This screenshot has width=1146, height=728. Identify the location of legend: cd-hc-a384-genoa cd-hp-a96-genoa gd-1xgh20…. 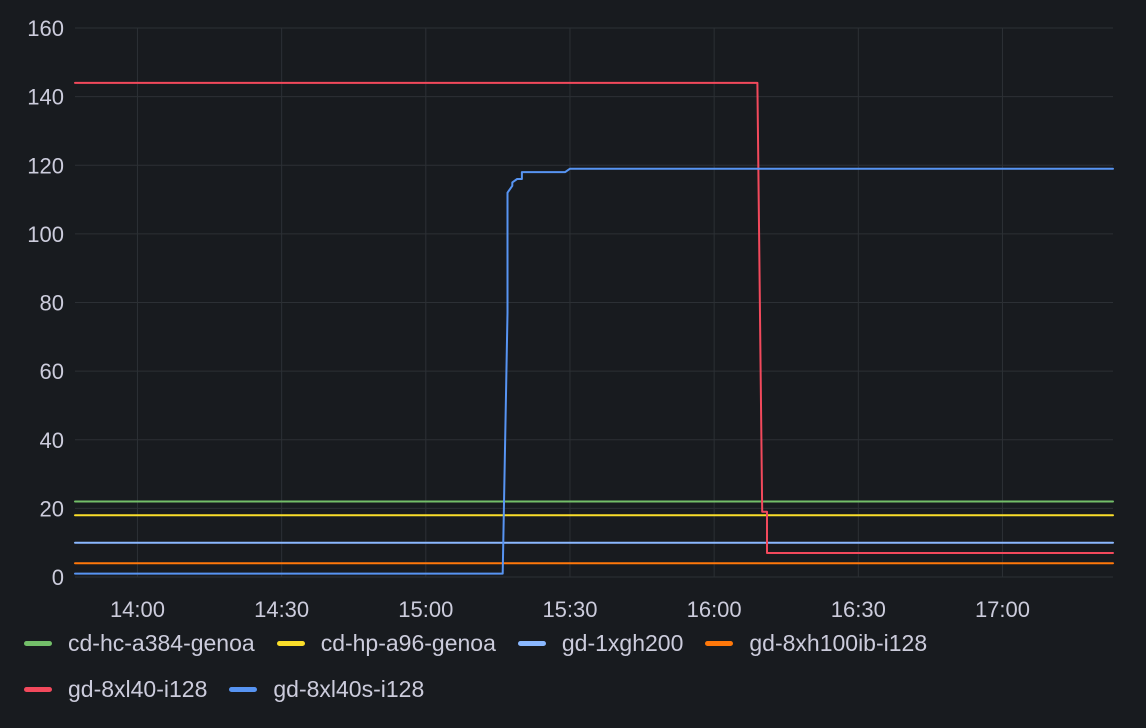
(574, 666).